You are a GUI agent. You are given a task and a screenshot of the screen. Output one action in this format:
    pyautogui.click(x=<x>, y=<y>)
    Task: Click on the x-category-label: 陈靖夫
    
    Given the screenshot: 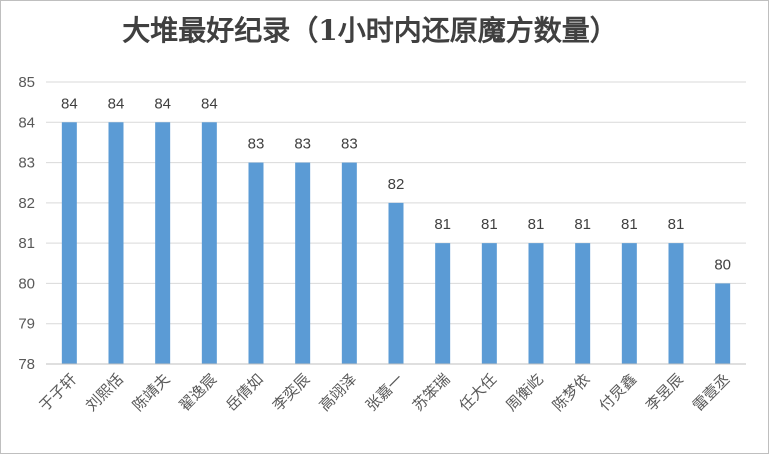 What is the action you would take?
    pyautogui.click(x=151, y=392)
    